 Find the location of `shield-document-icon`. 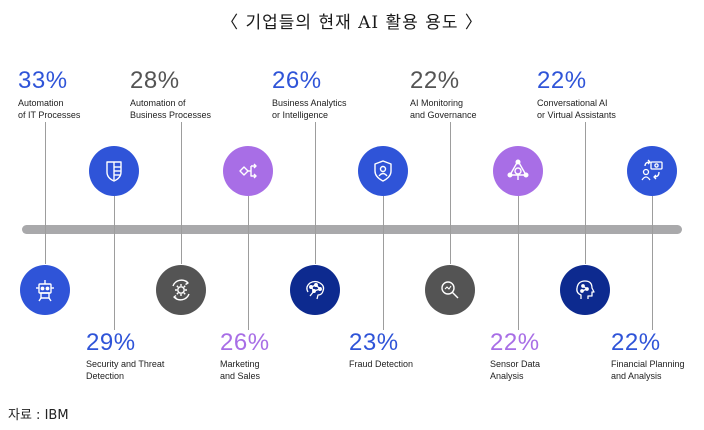

shield-document-icon is located at coordinates (114, 171).